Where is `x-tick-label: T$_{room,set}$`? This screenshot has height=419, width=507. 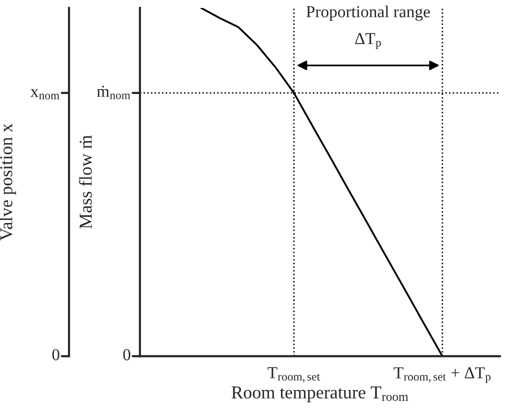 x-tick-label: T$_{room,set}$ is located at coordinates (294, 374).